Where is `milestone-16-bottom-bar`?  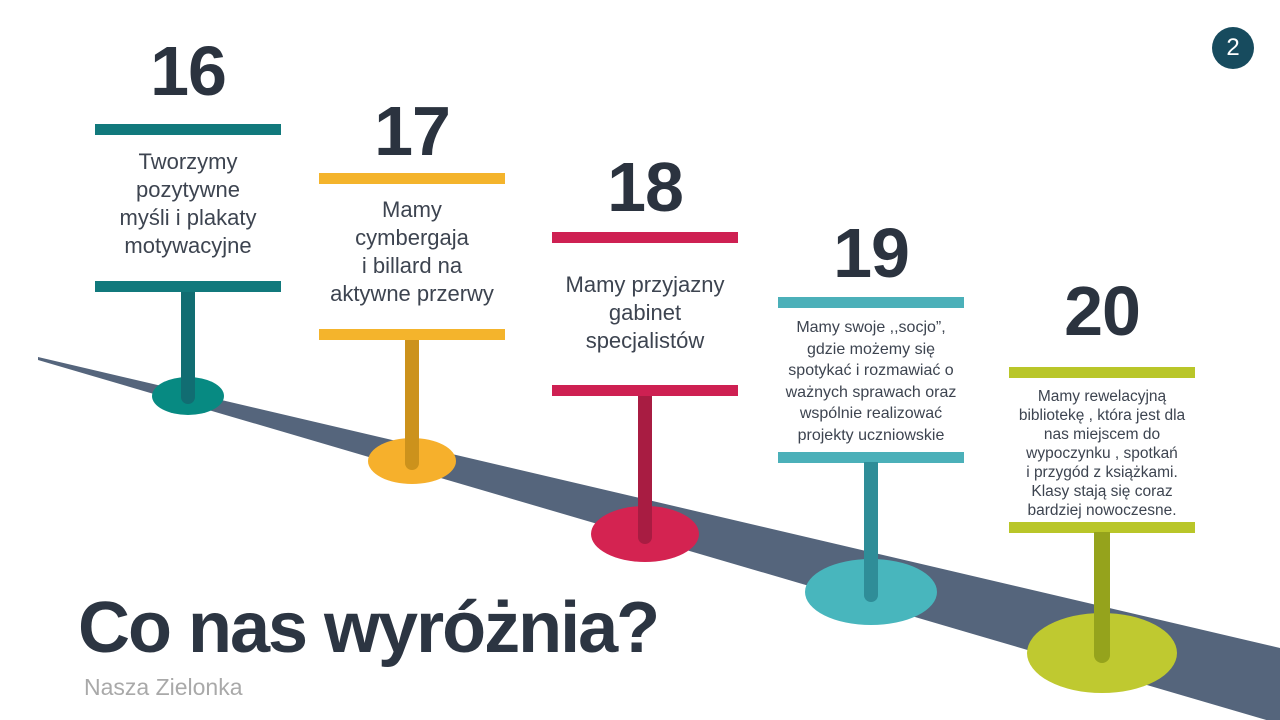
milestone-16-bottom-bar is located at coordinates (188, 286).